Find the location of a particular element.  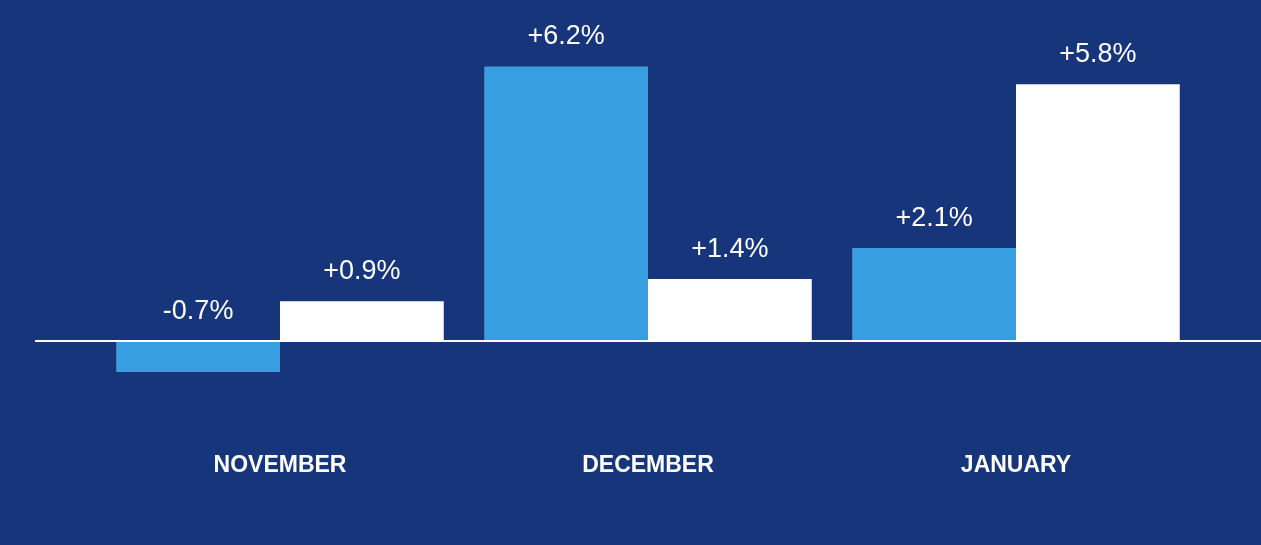

data-label: +1.4% is located at coordinates (730, 248).